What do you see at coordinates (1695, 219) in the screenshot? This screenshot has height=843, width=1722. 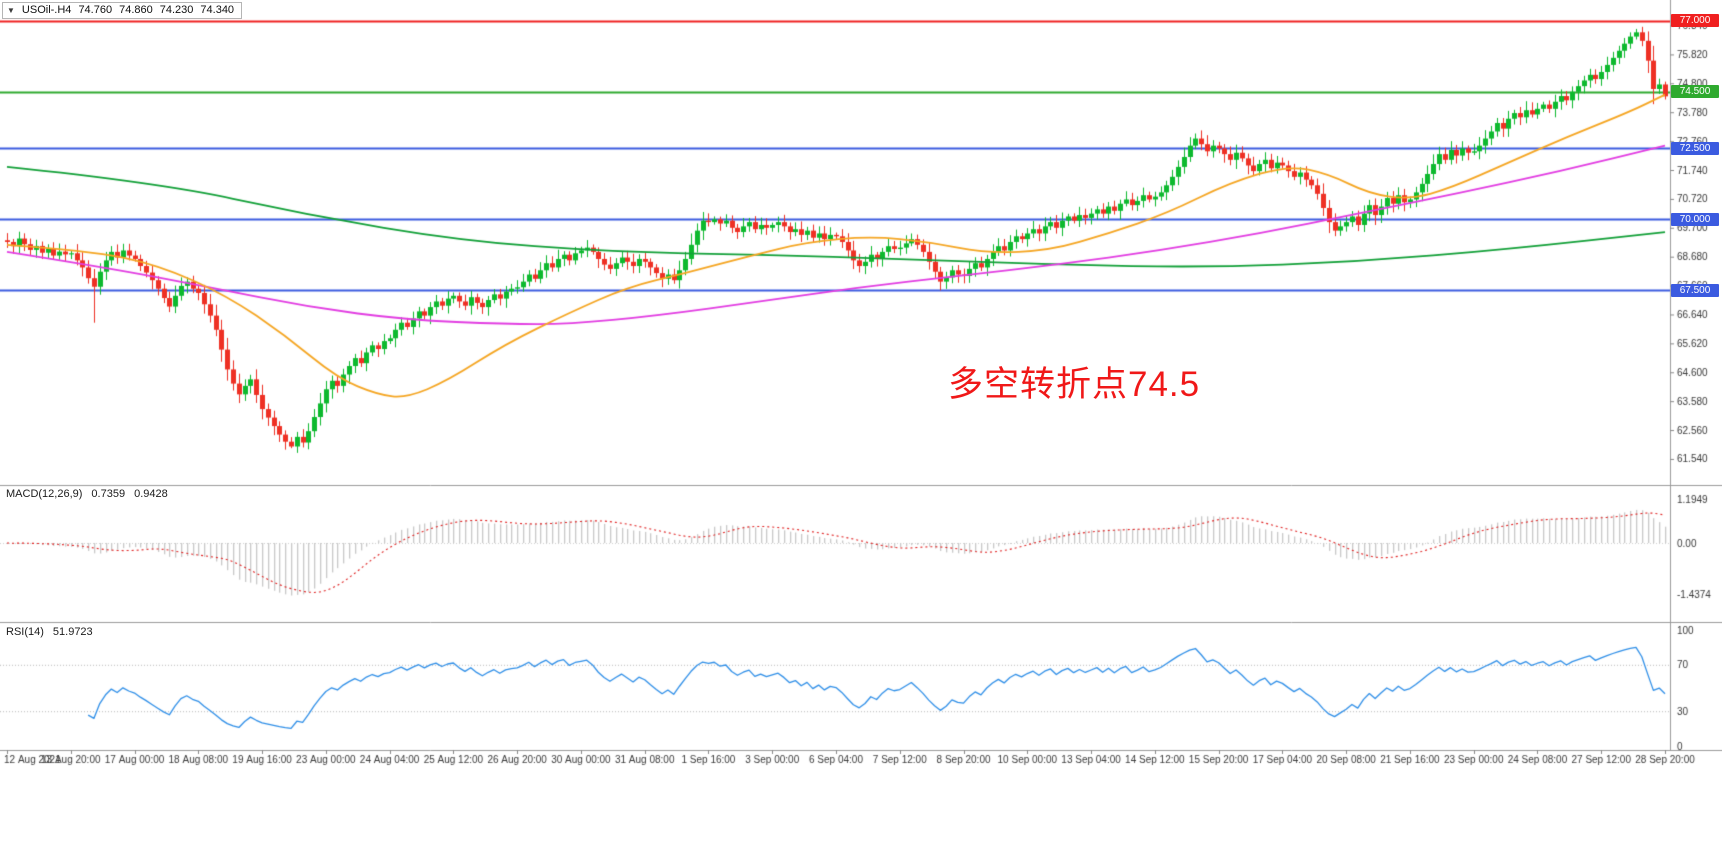 I see `price-badge-70.000: 70.000` at bounding box center [1695, 219].